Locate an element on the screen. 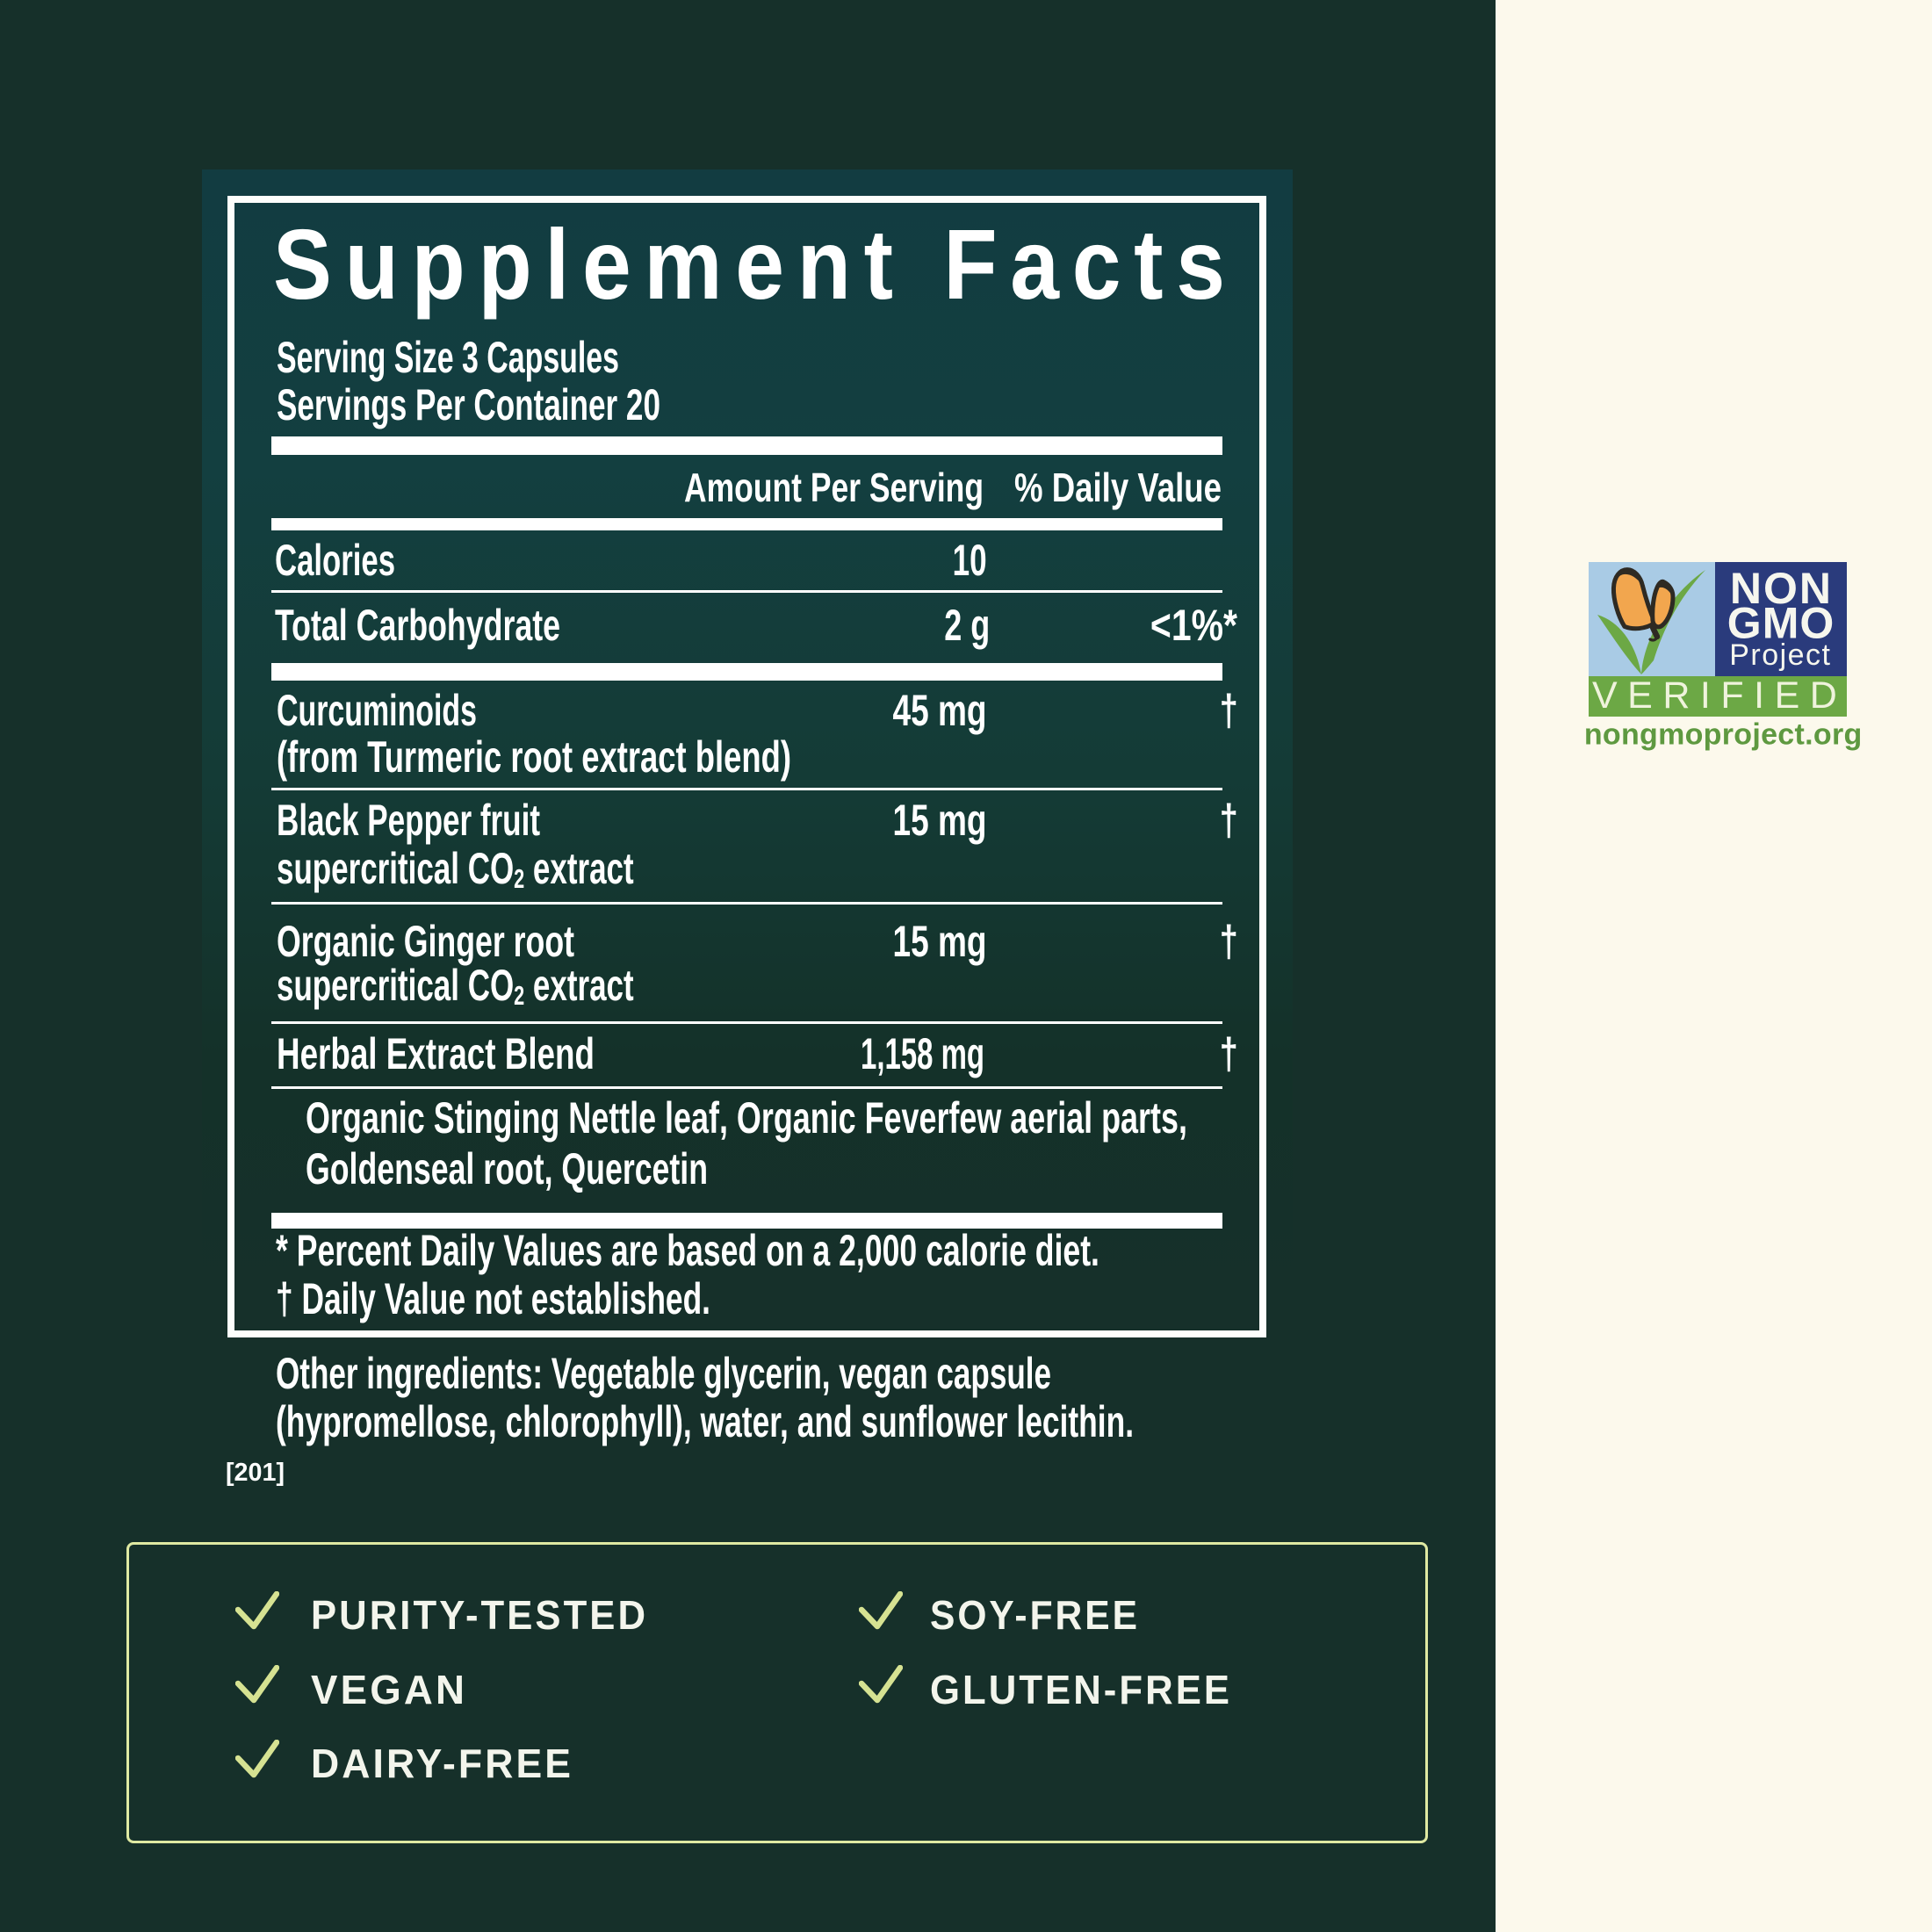 The height and width of the screenshot is (1932, 1932). svg-text: nongmoproject.org is located at coordinates (1724, 734).